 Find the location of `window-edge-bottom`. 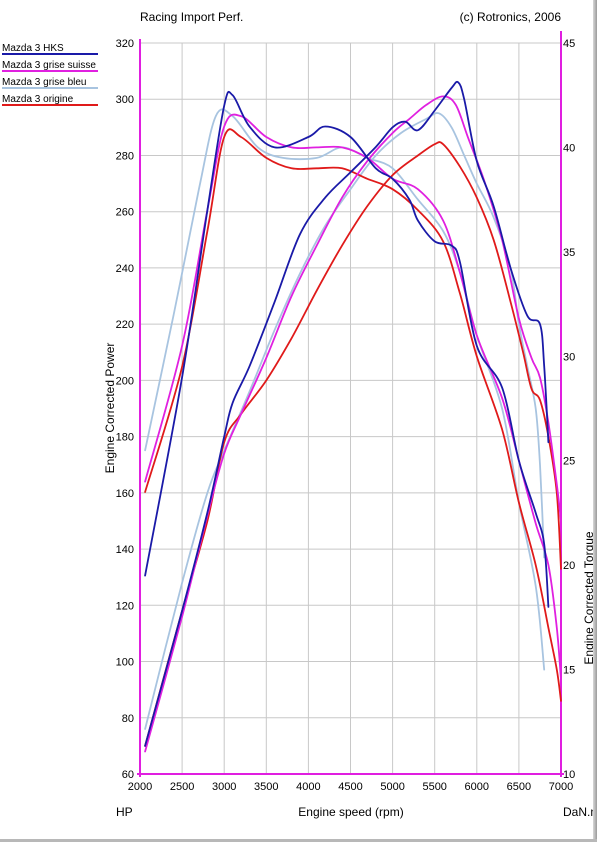

window-edge-bottom is located at coordinates (298, 840).